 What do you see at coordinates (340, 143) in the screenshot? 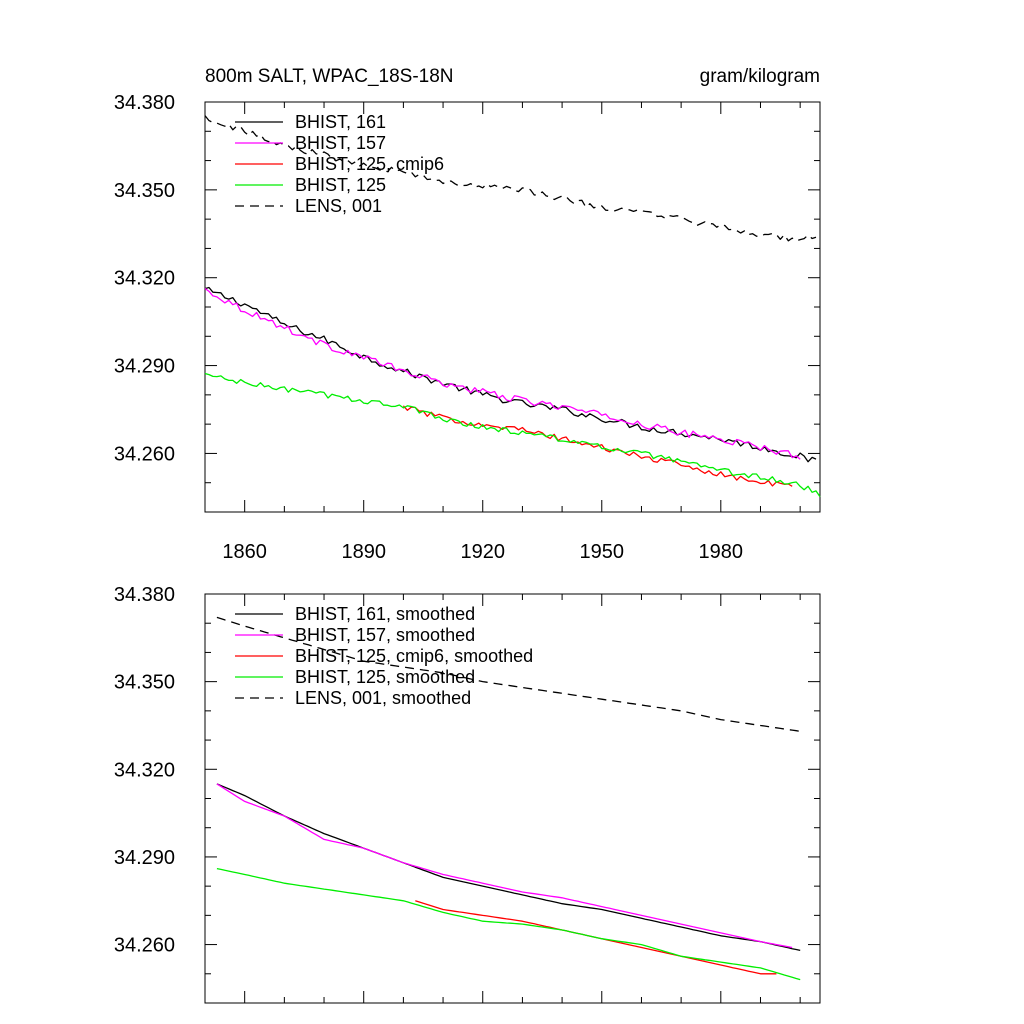
I see `legend-label: BHIST, 157` at bounding box center [340, 143].